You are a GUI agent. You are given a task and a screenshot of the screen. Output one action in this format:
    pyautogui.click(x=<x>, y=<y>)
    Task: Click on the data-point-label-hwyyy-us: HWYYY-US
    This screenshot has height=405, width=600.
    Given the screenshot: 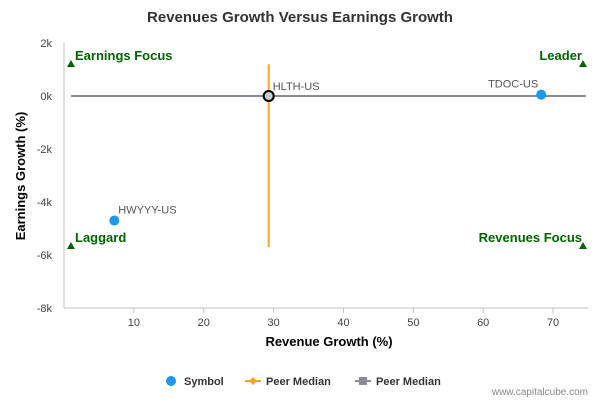 What is the action you would take?
    pyautogui.click(x=147, y=211)
    